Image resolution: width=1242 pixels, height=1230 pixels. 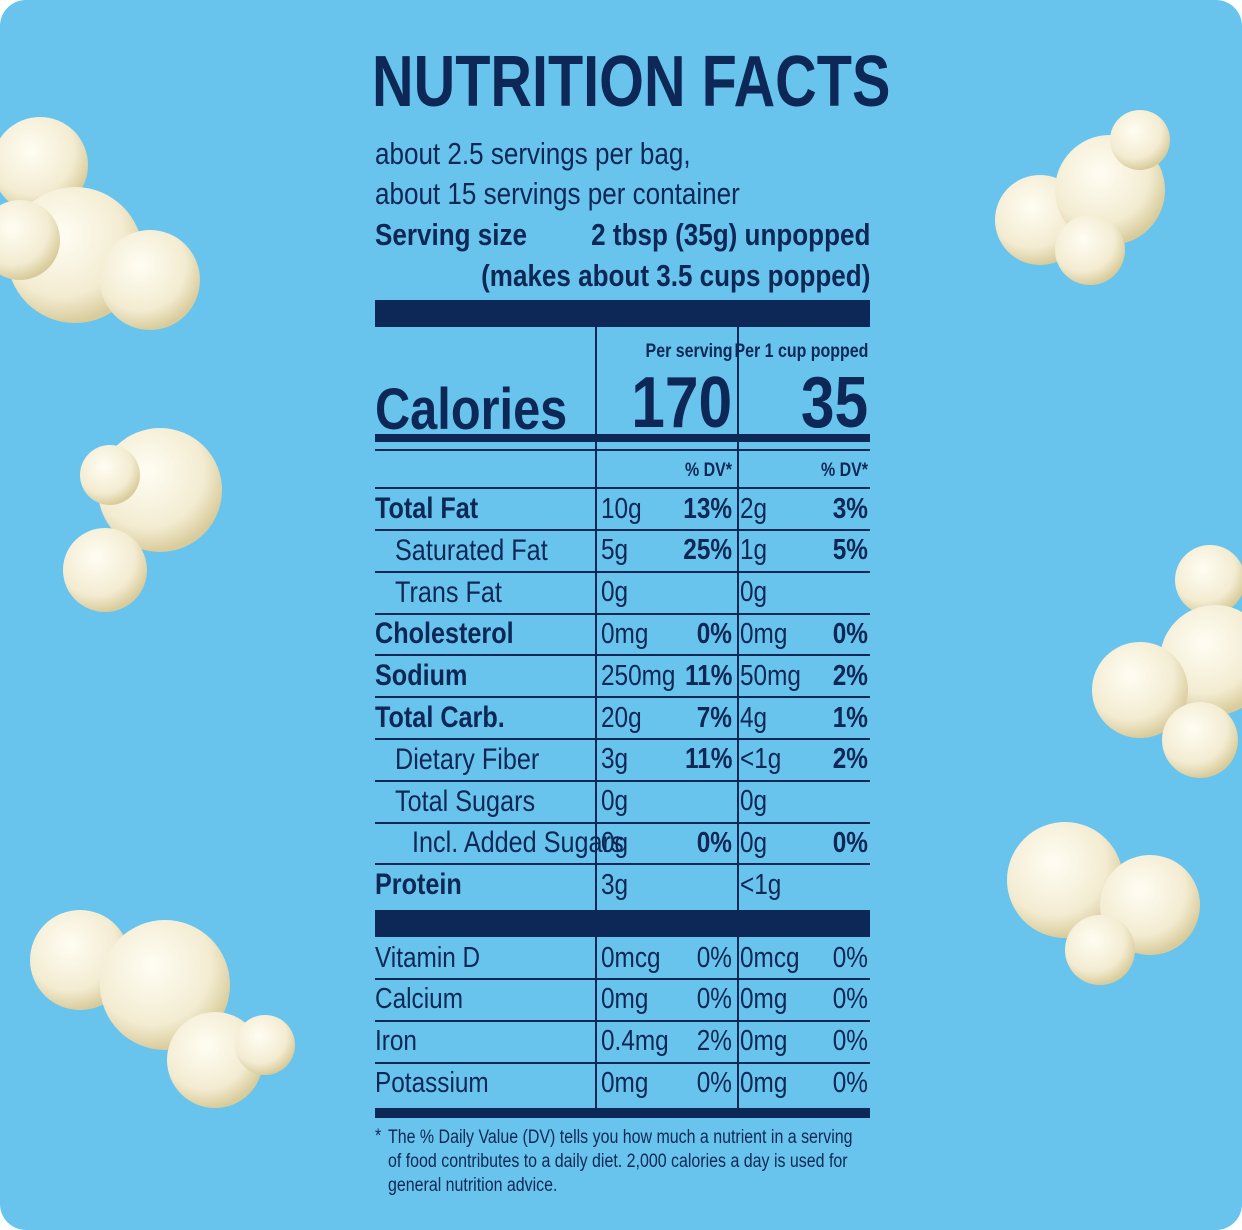 I want to click on dv-value: 25%, so click(x=707, y=550).